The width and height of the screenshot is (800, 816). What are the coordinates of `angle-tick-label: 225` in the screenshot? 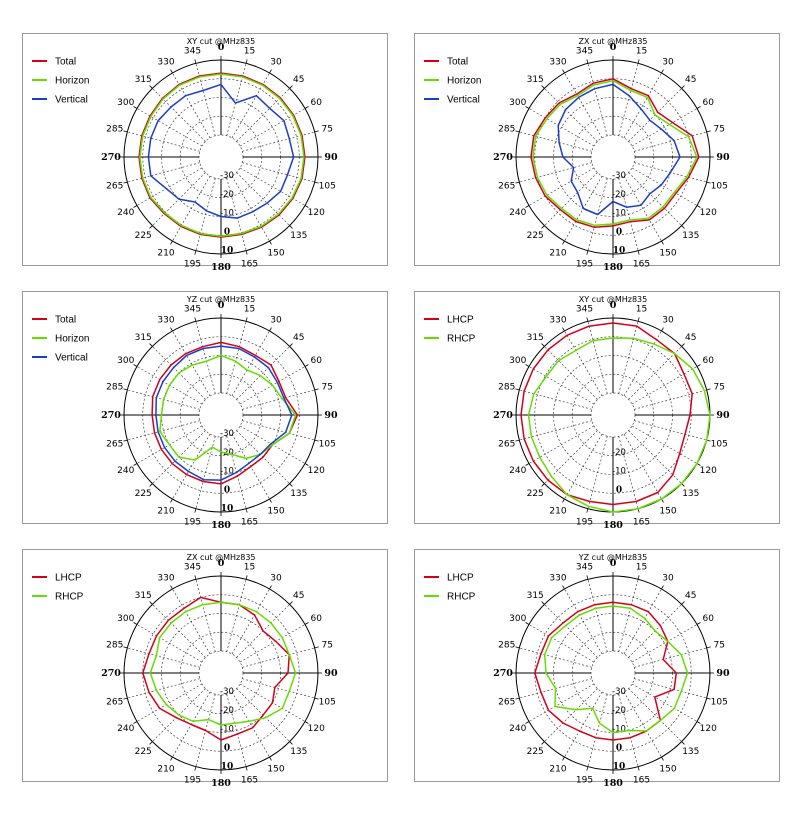 It's located at (143, 236).